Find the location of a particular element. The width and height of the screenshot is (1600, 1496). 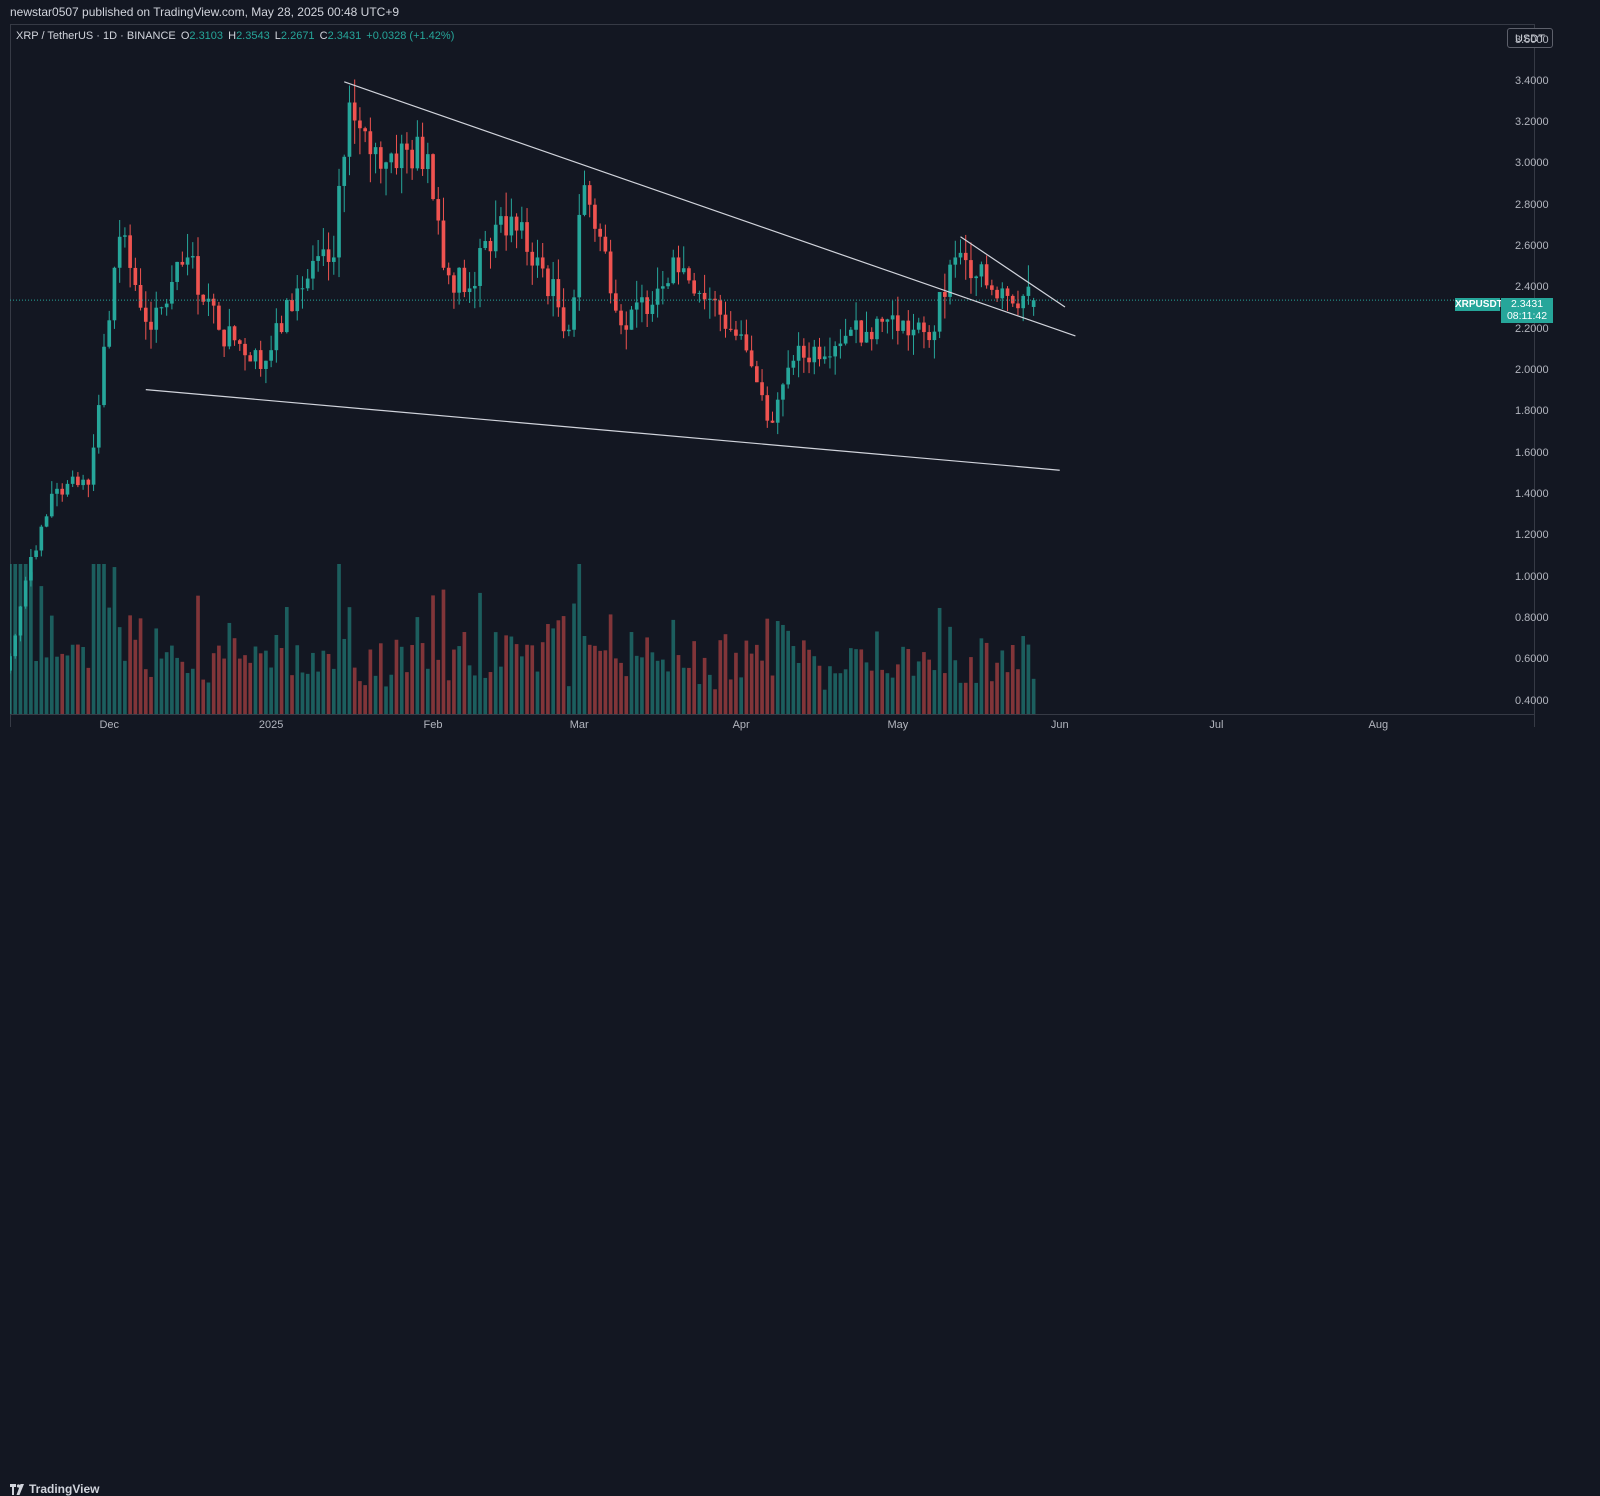

legend-open-label: O is located at coordinates (185, 36).